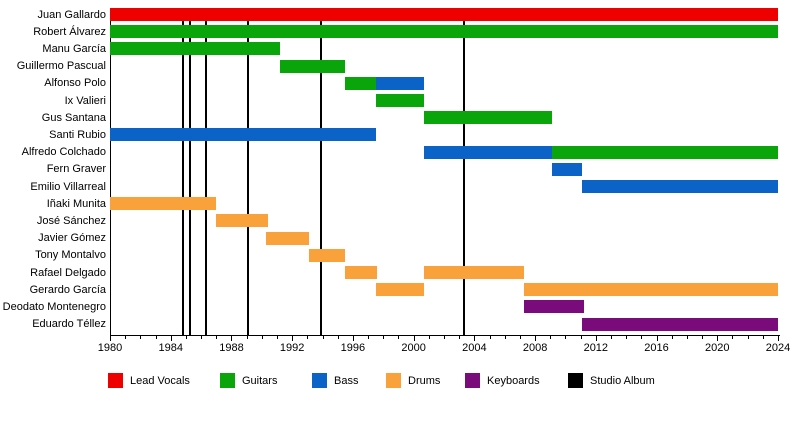 The image size is (800, 434). I want to click on x-tick-label: 2020, so click(717, 348).